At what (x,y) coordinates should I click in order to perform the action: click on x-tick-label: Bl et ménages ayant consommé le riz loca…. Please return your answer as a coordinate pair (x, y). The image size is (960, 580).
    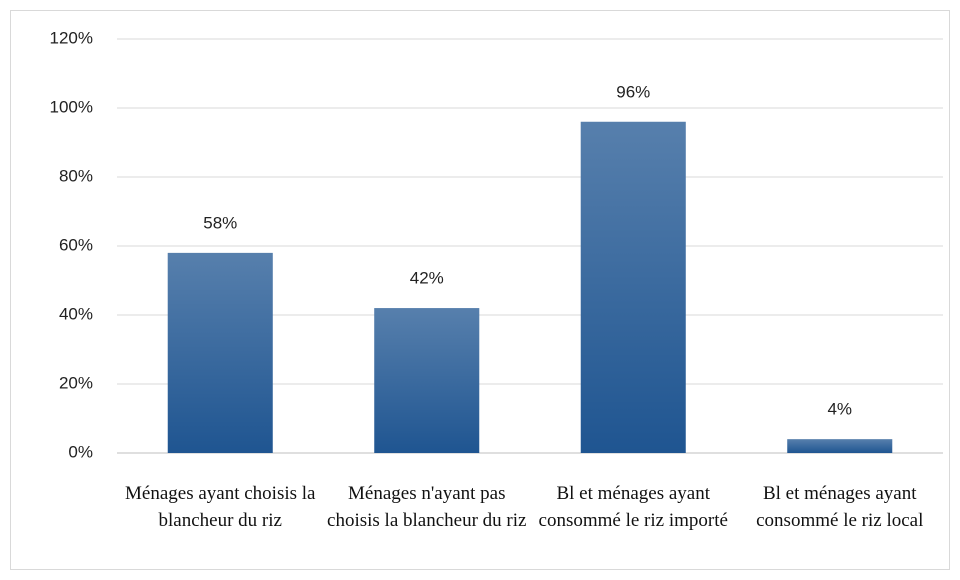
    Looking at the image, I should click on (840, 507).